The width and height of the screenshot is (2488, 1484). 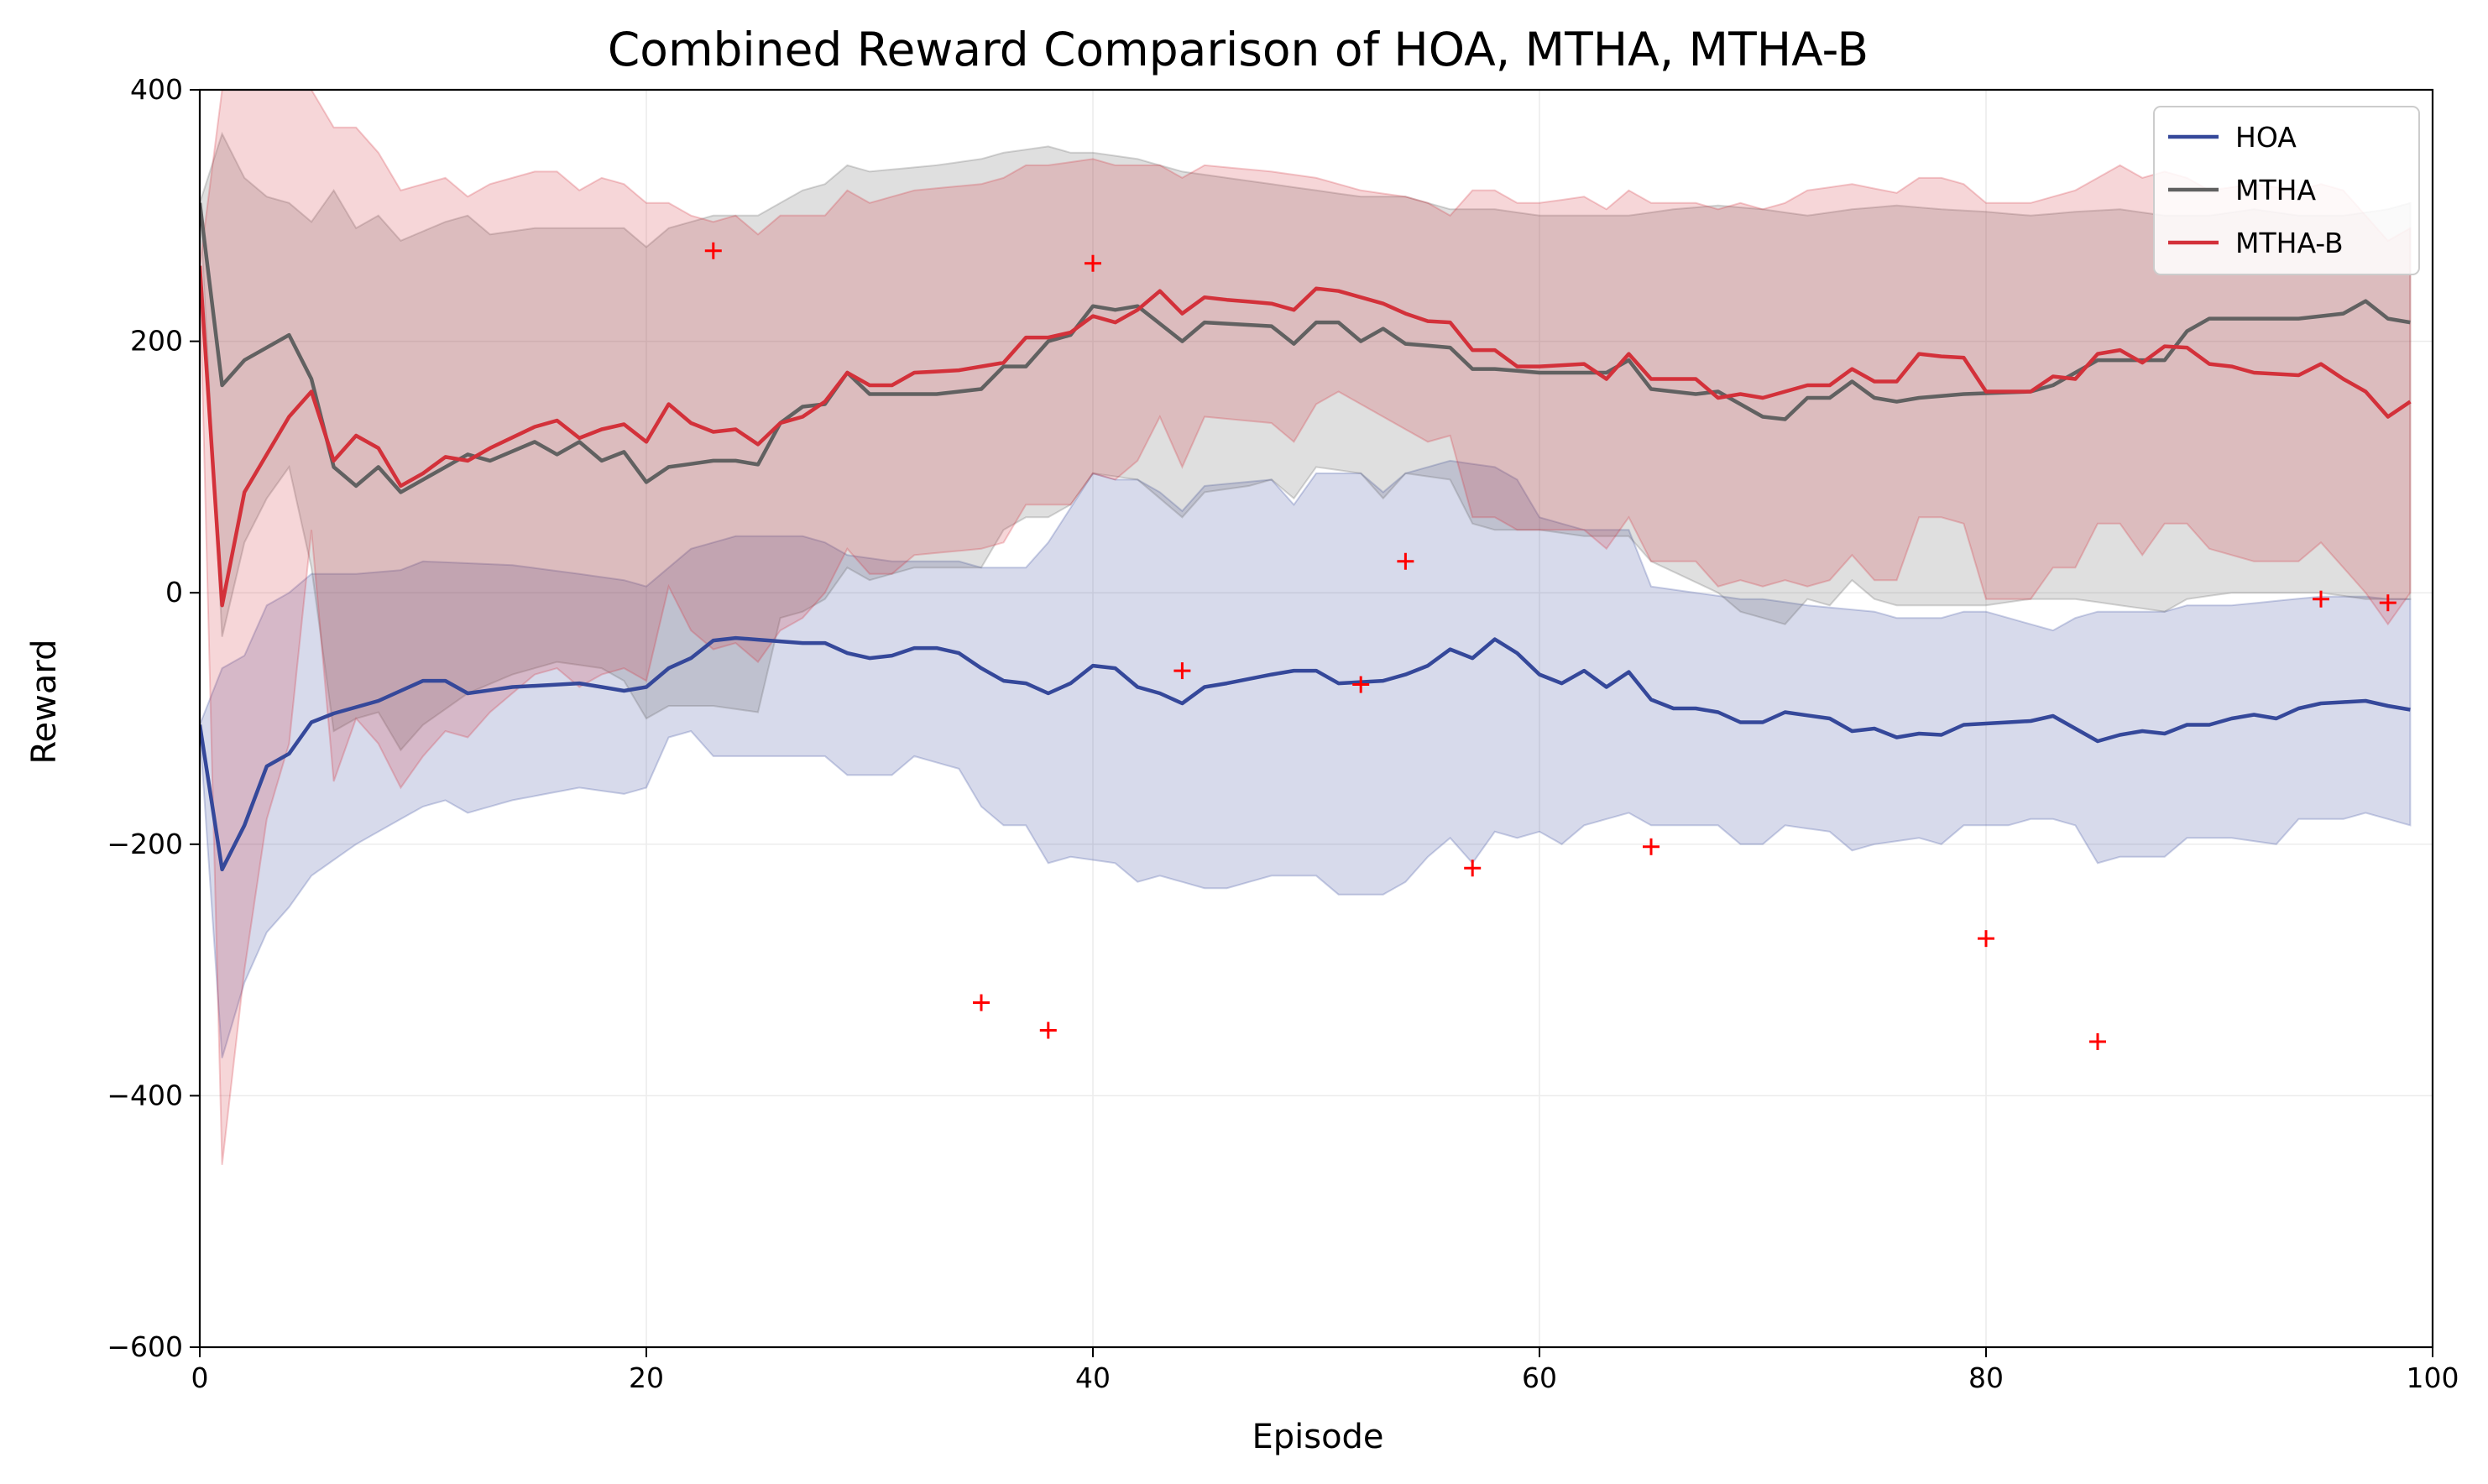 I want to click on y-tick-label: 0, so click(x=174, y=592).